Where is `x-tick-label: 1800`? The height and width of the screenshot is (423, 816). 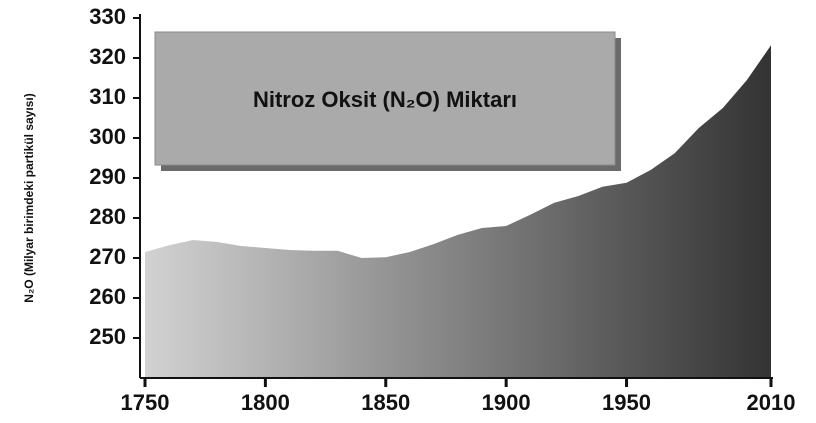
x-tick-label: 1800 is located at coordinates (265, 402).